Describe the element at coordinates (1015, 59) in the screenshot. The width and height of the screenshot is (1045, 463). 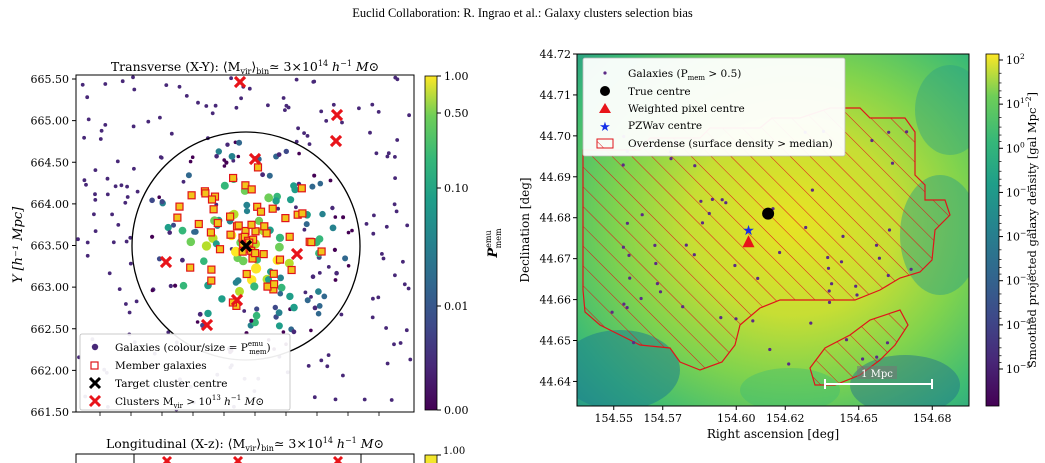
I see `cb-tick-label: 10²` at that location.